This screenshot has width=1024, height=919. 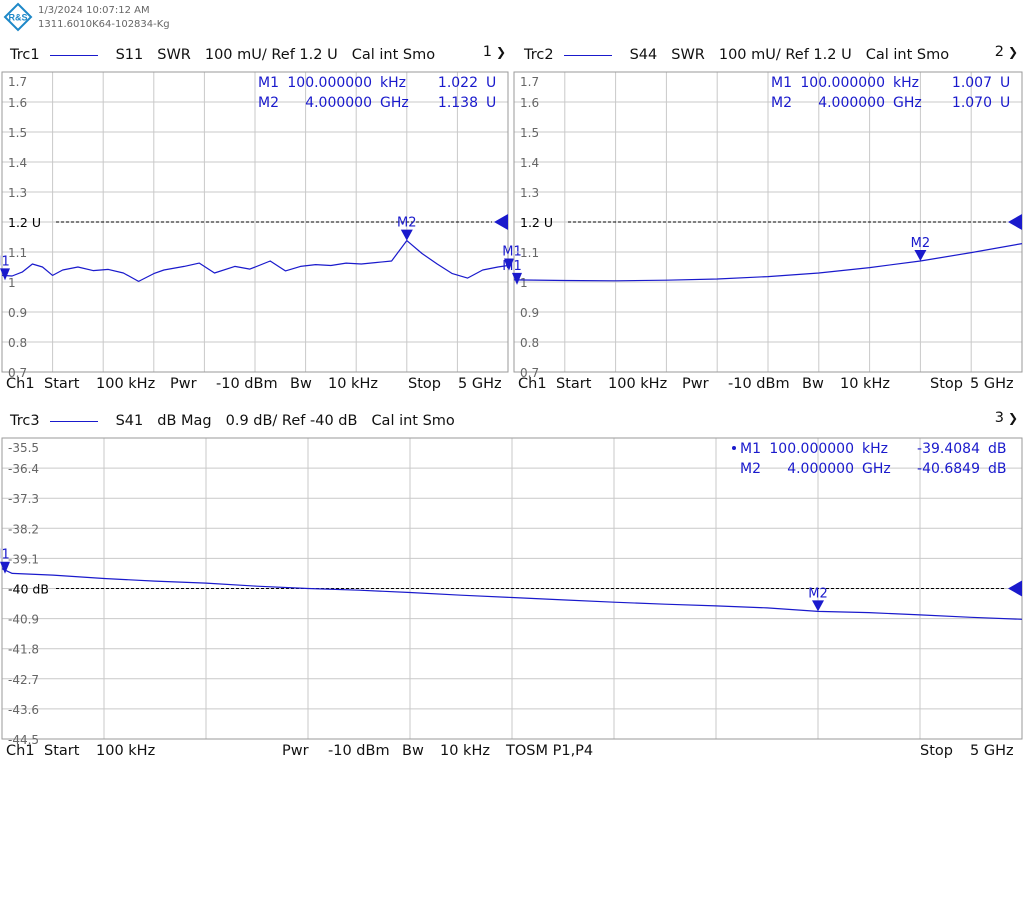 I want to click on marker-readout-value: 1.070, so click(x=972, y=103).